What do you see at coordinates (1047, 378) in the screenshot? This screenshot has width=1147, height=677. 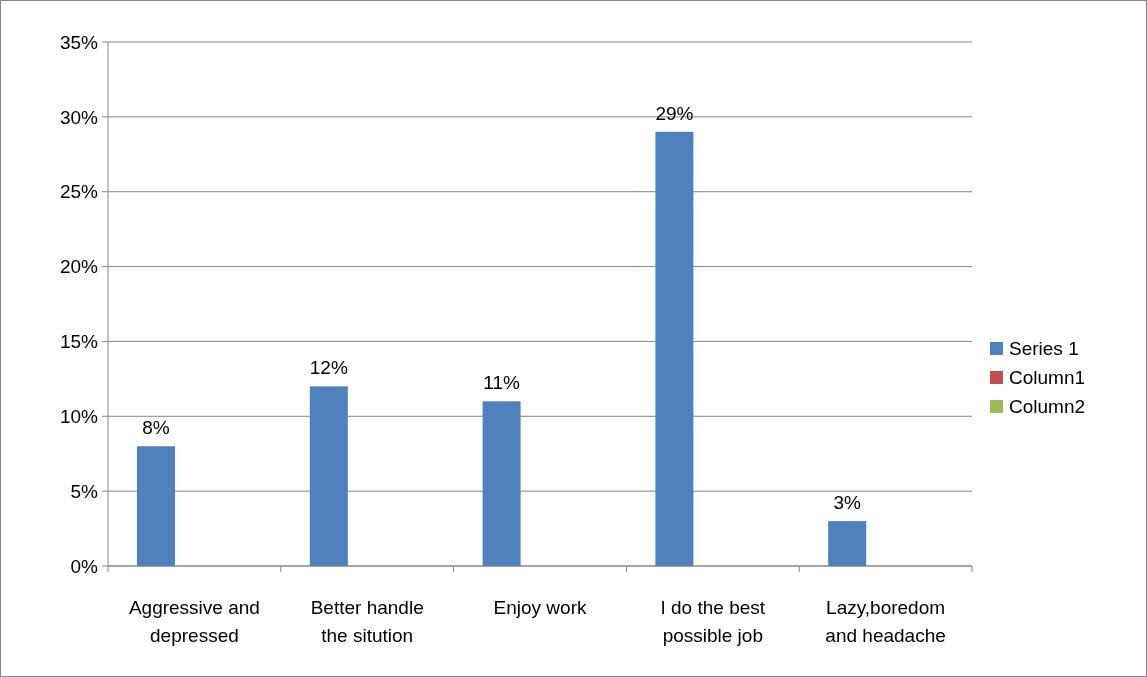 I see `legend-label: Column1` at bounding box center [1047, 378].